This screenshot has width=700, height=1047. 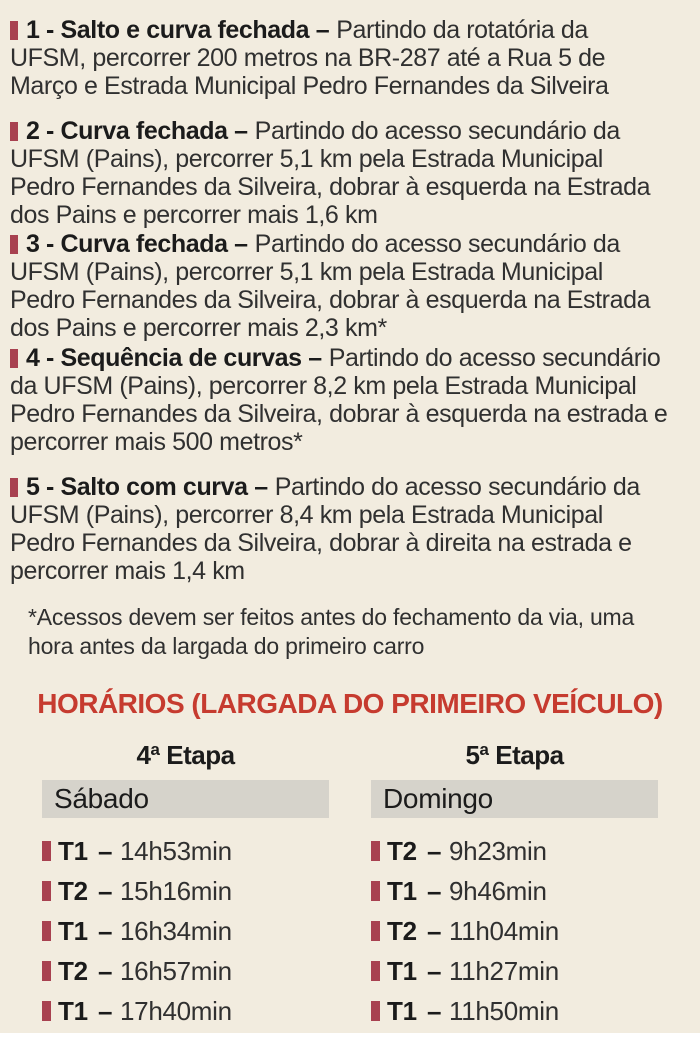 I want to click on start-time: 11h04min, so click(x=504, y=930).